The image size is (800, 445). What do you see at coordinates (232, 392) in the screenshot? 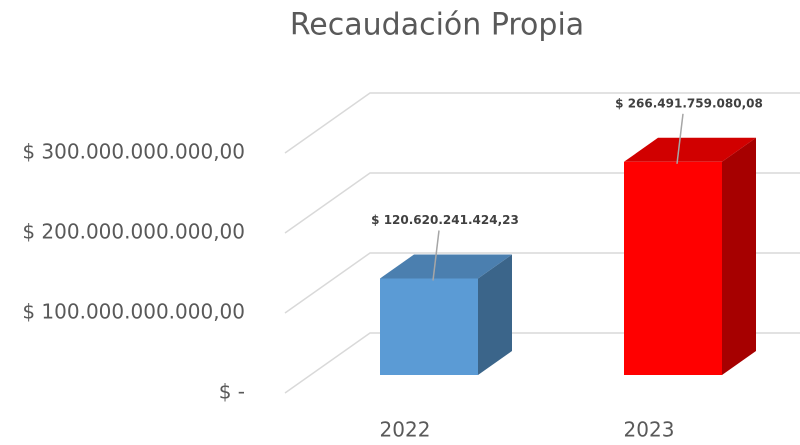
I see `y-tick-label: $ -` at bounding box center [232, 392].